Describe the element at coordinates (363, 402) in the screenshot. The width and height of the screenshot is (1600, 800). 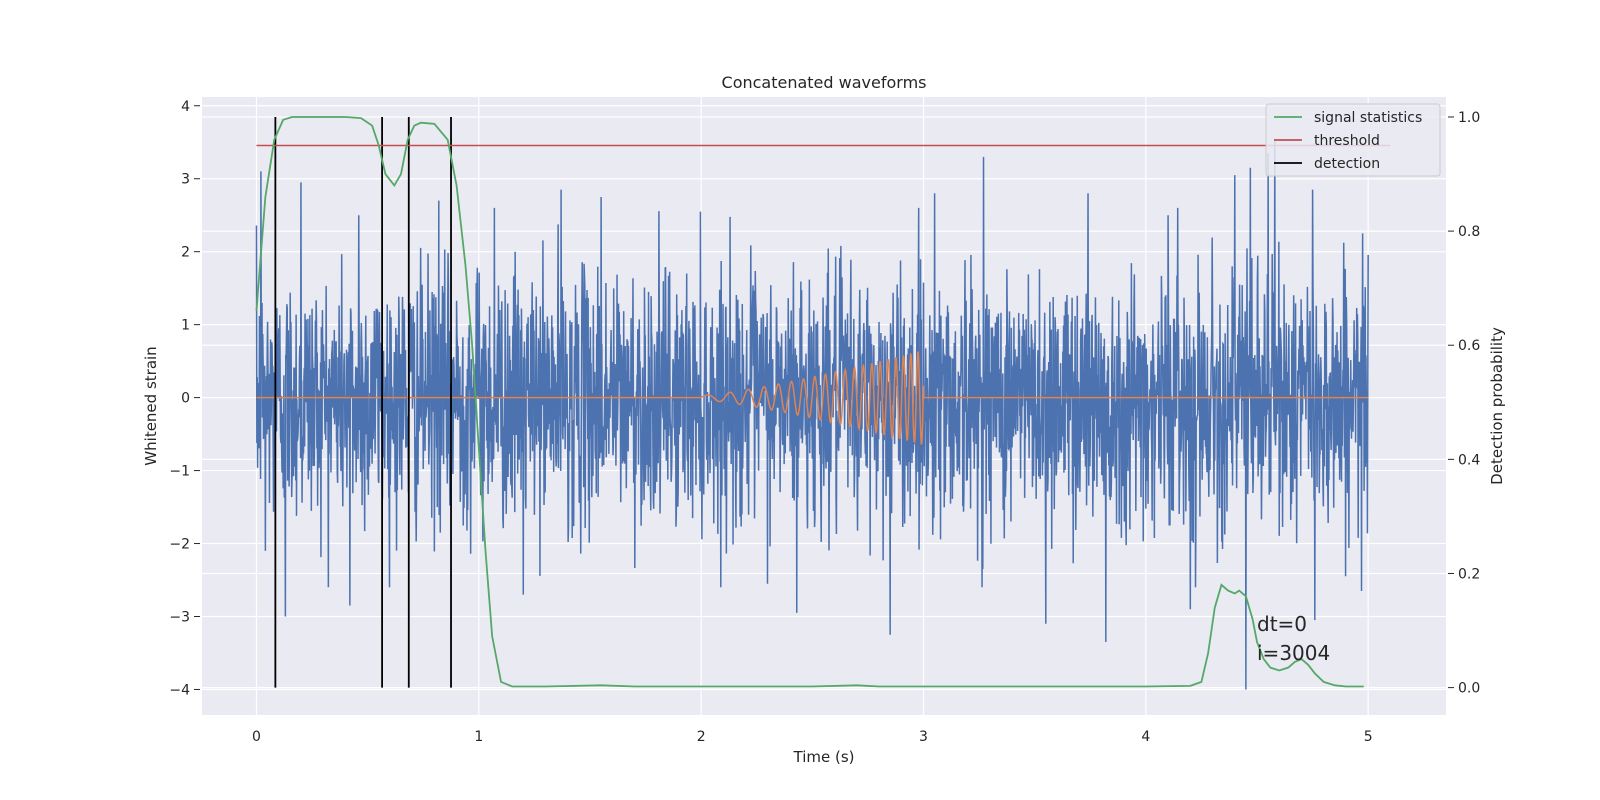
I see `detection-lines` at that location.